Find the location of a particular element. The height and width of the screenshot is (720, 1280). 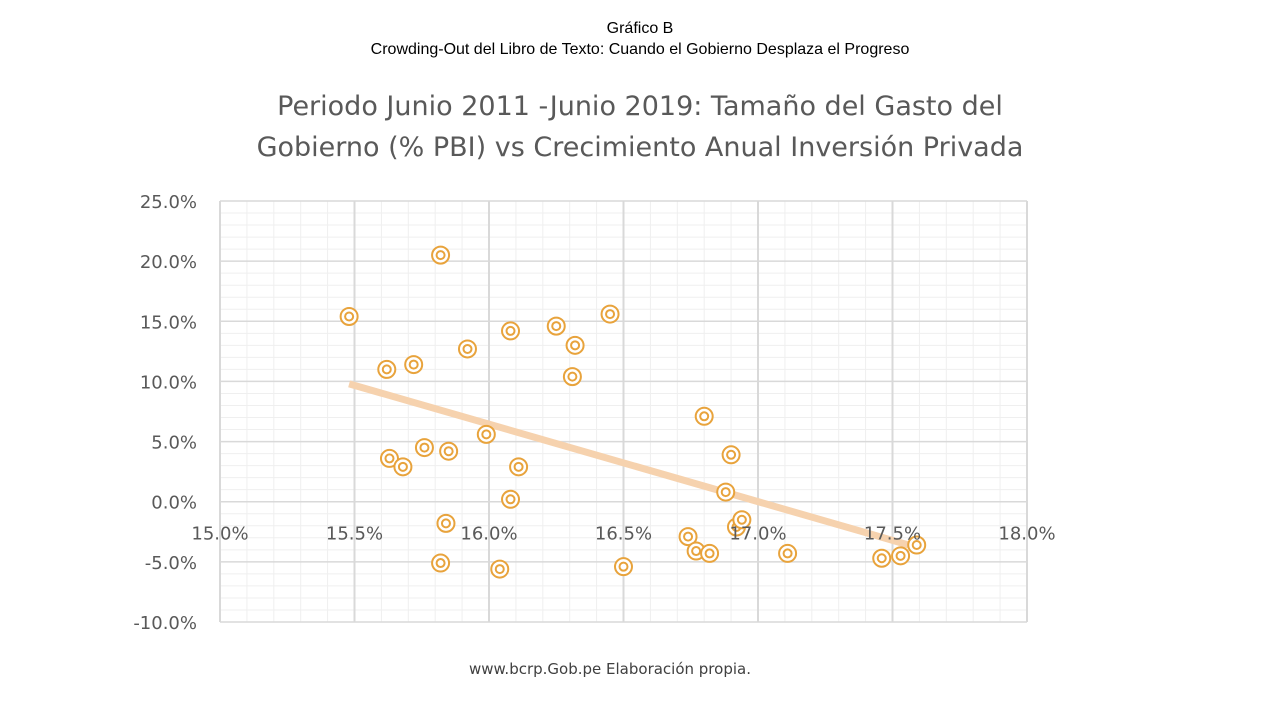

source-note: www.bcrp.Gob.pe Elaboración propia. is located at coordinates (610, 669).